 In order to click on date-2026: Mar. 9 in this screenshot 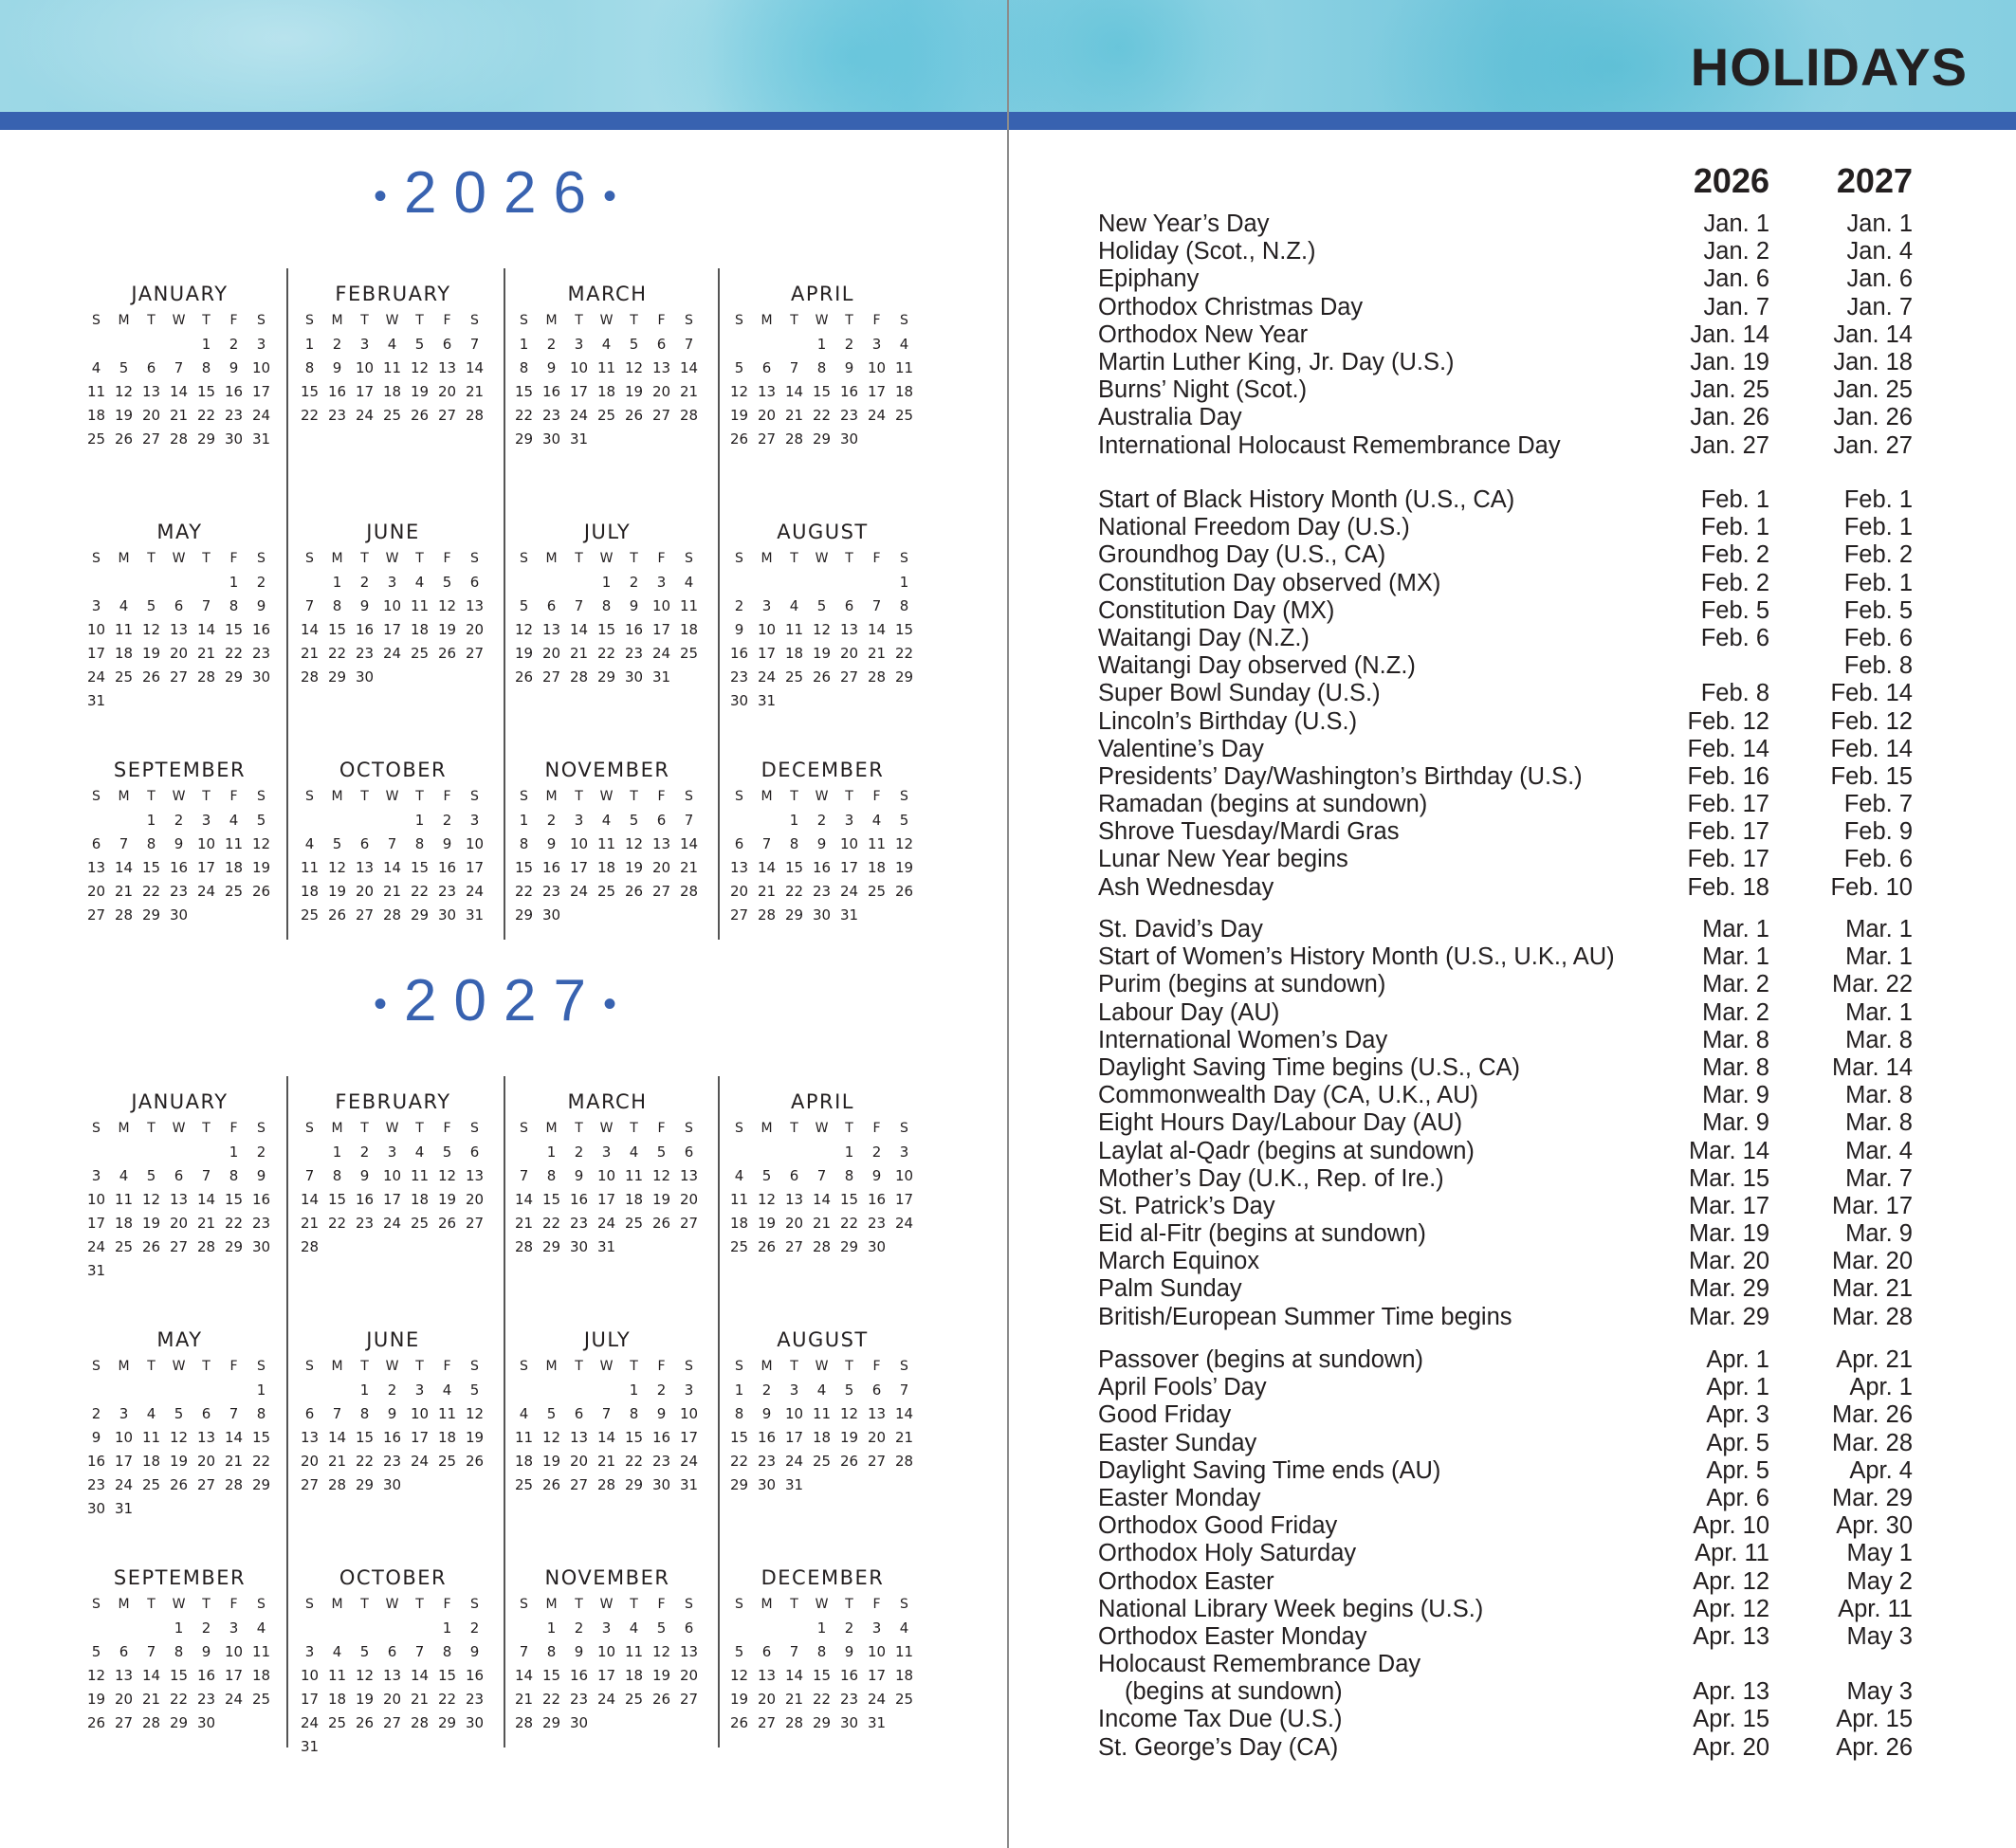, I will do `click(1735, 1095)`.